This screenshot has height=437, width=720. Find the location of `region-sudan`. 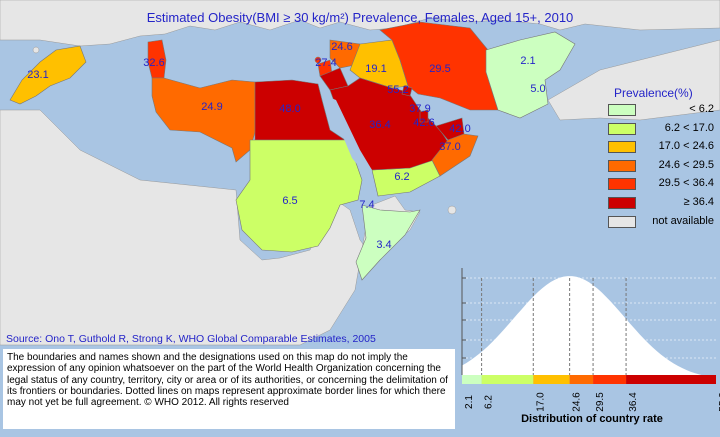

region-sudan is located at coordinates (299, 196).